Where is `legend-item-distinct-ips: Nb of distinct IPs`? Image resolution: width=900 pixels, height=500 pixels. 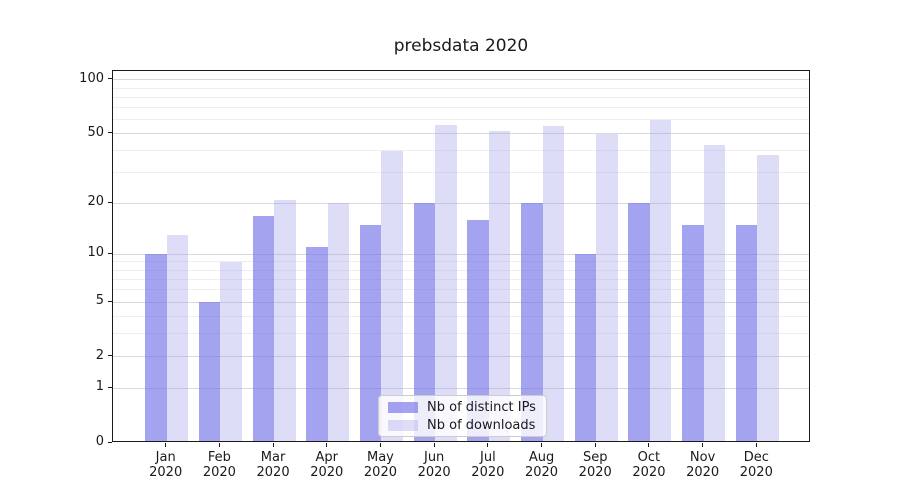 legend-item-distinct-ips: Nb of distinct IPs is located at coordinates (462, 407).